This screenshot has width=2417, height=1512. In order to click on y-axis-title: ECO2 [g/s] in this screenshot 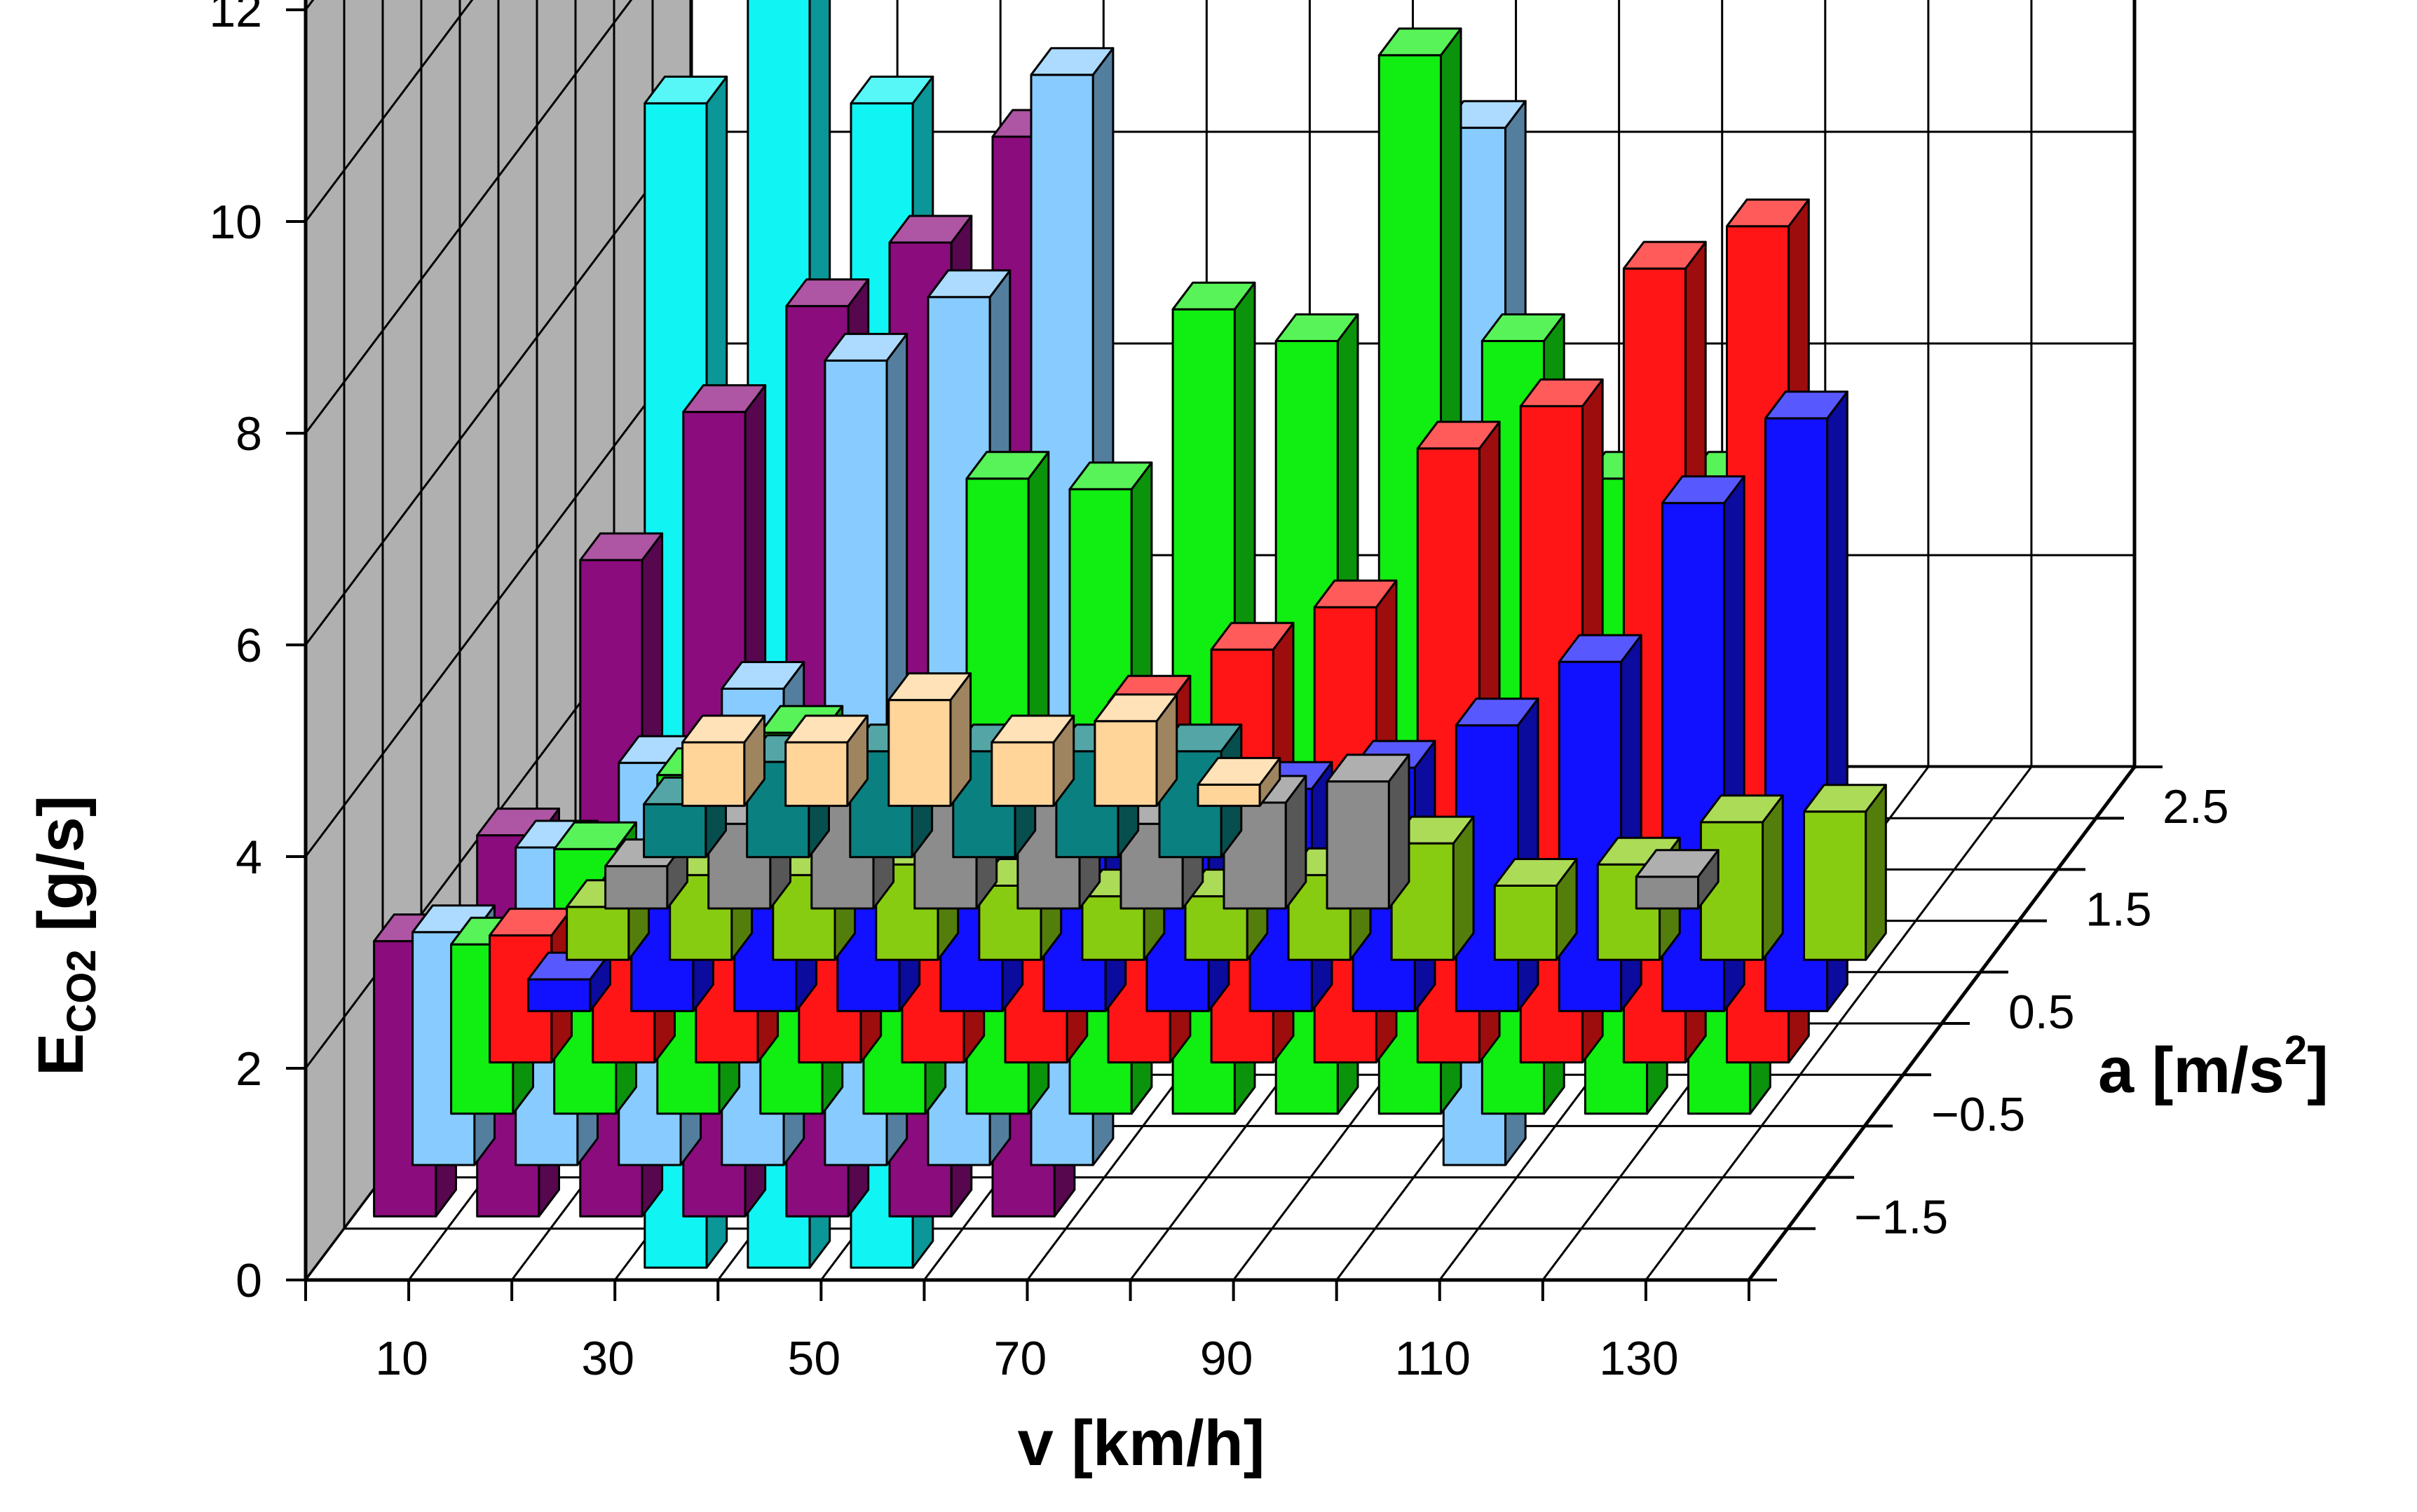, I will do `click(64, 936)`.